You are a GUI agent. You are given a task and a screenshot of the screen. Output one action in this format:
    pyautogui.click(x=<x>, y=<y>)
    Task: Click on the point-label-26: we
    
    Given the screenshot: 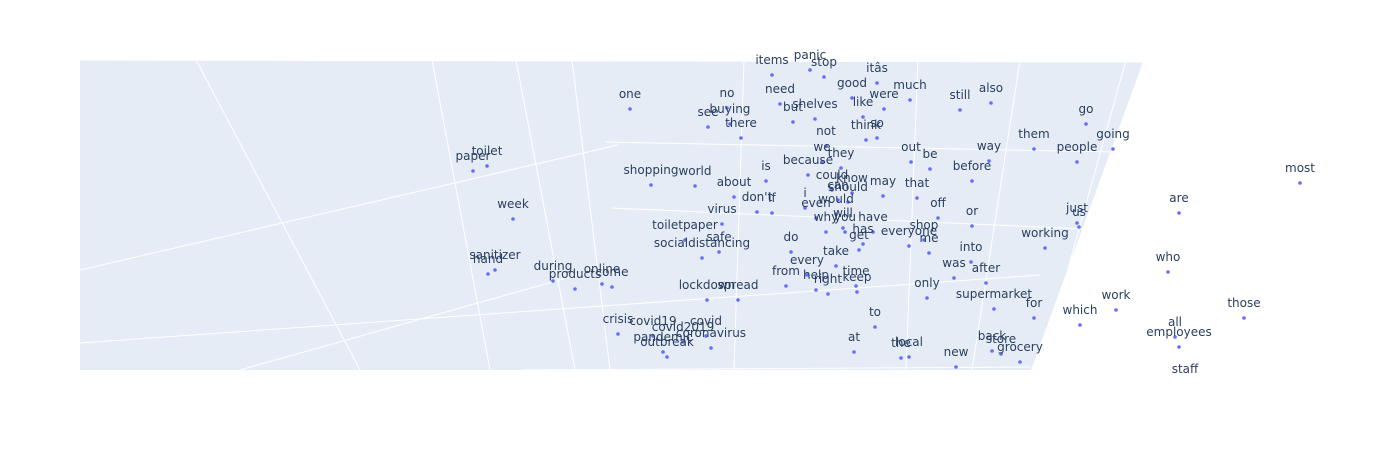 What is the action you would take?
    pyautogui.click(x=821, y=147)
    